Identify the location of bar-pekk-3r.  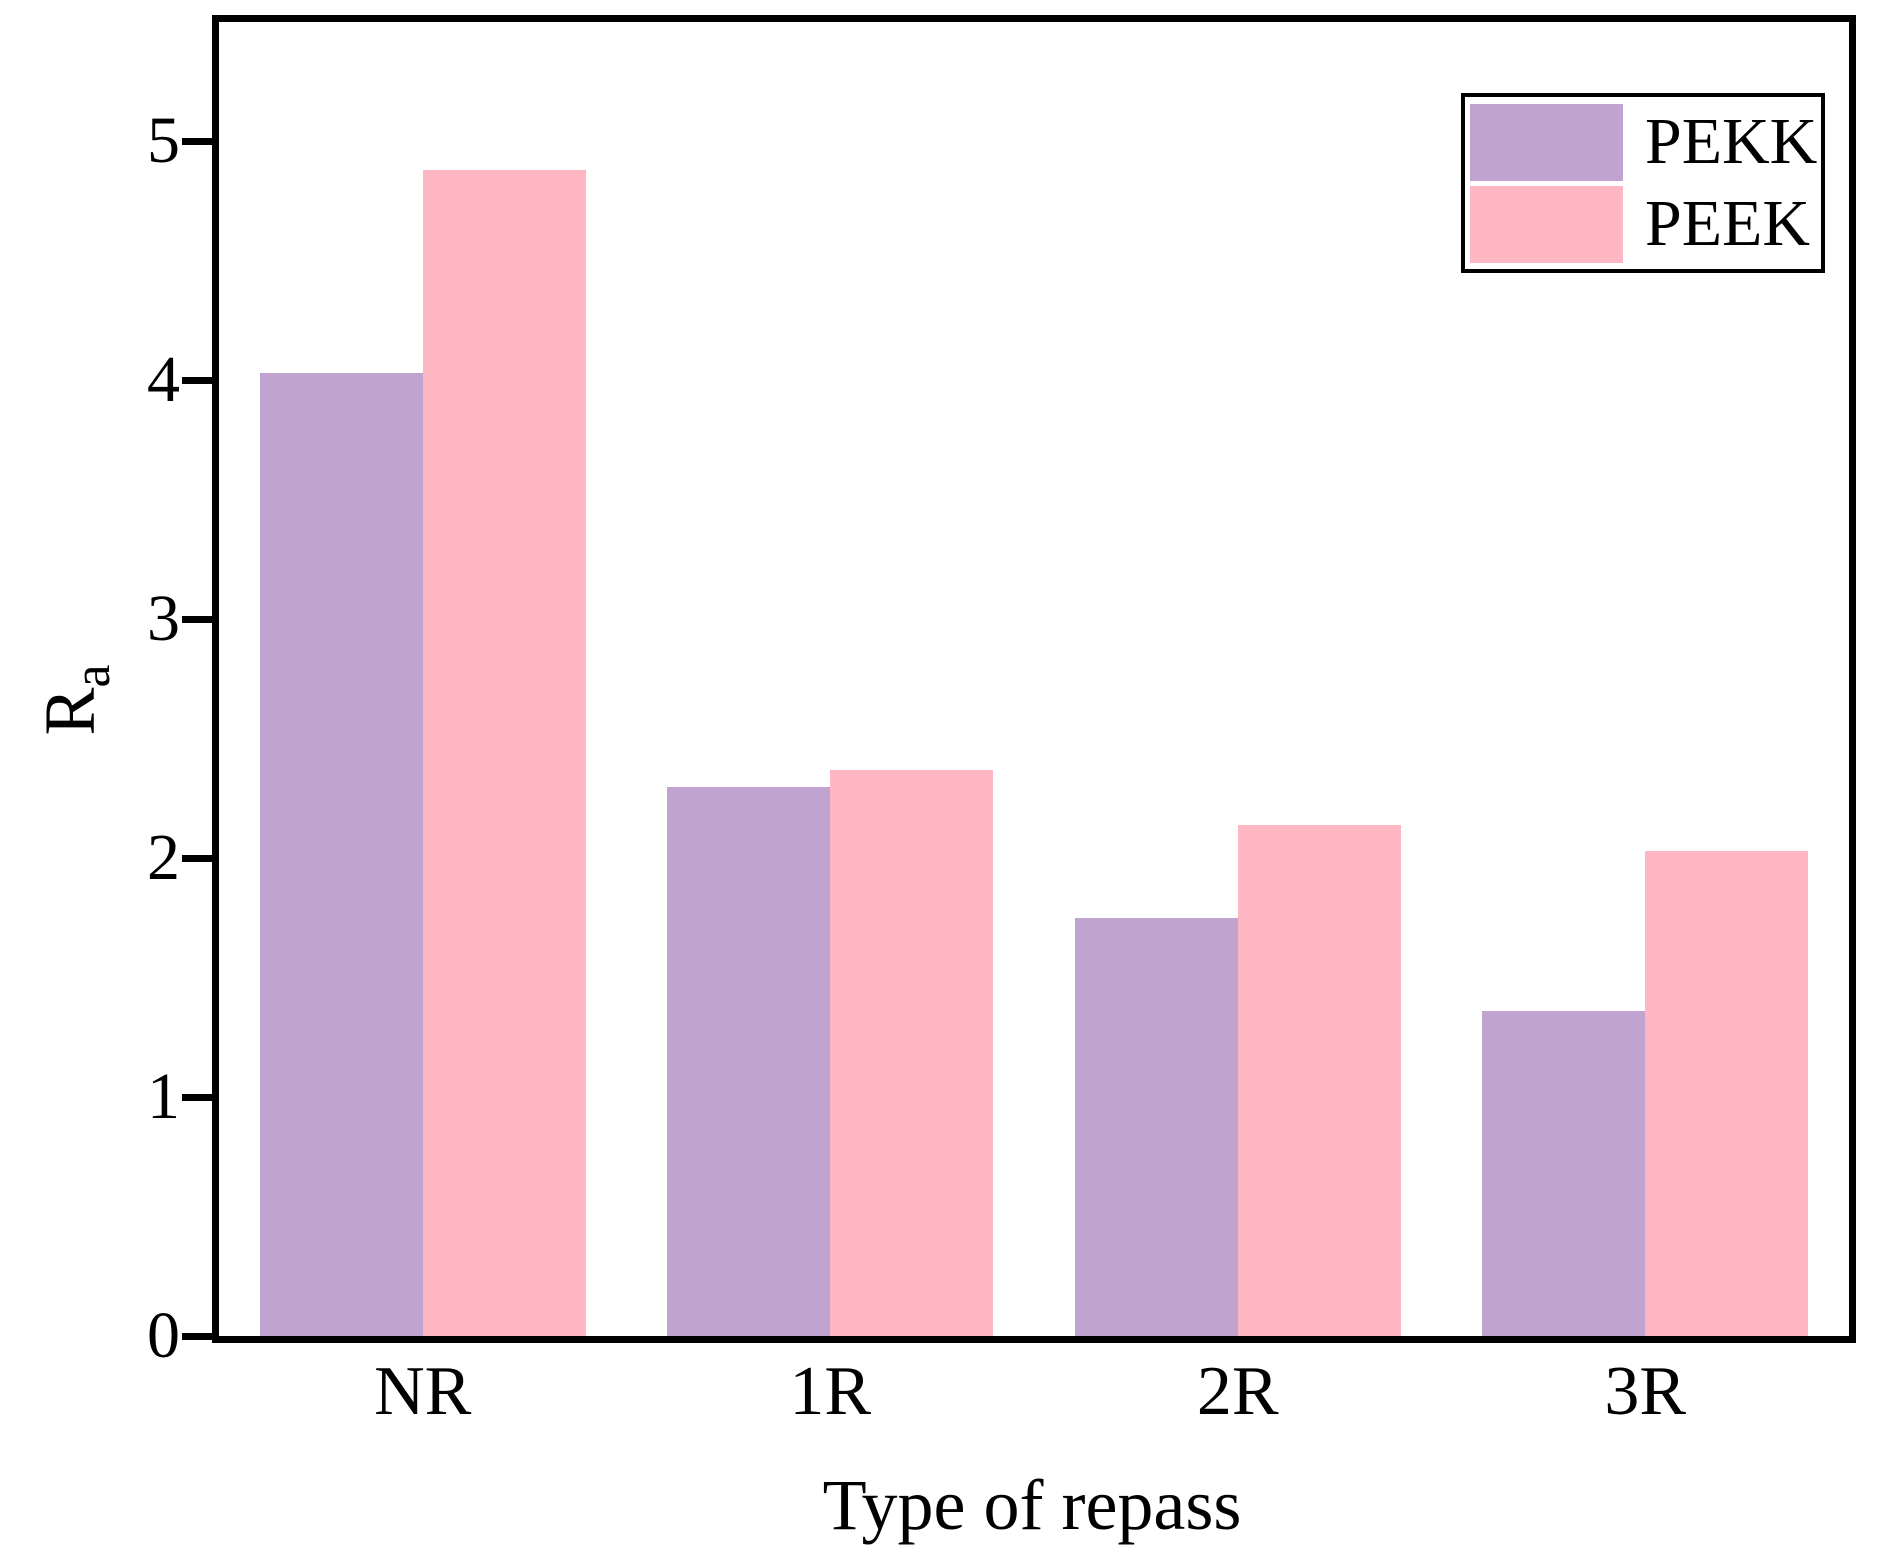
(1564, 1173).